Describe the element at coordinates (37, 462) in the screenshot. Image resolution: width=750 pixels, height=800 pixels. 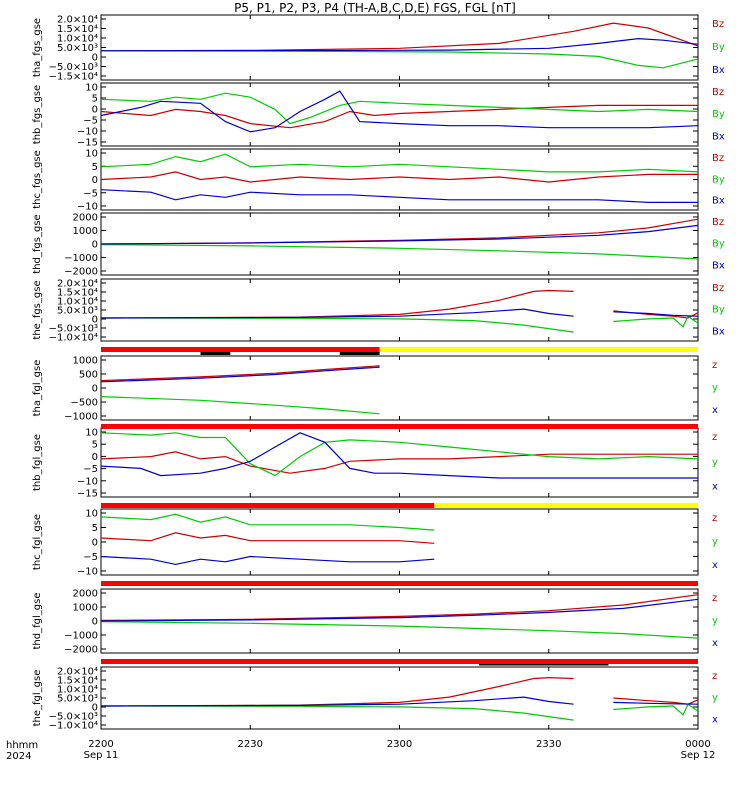
I see `y-axis-label: thb_fgl_gse` at that location.